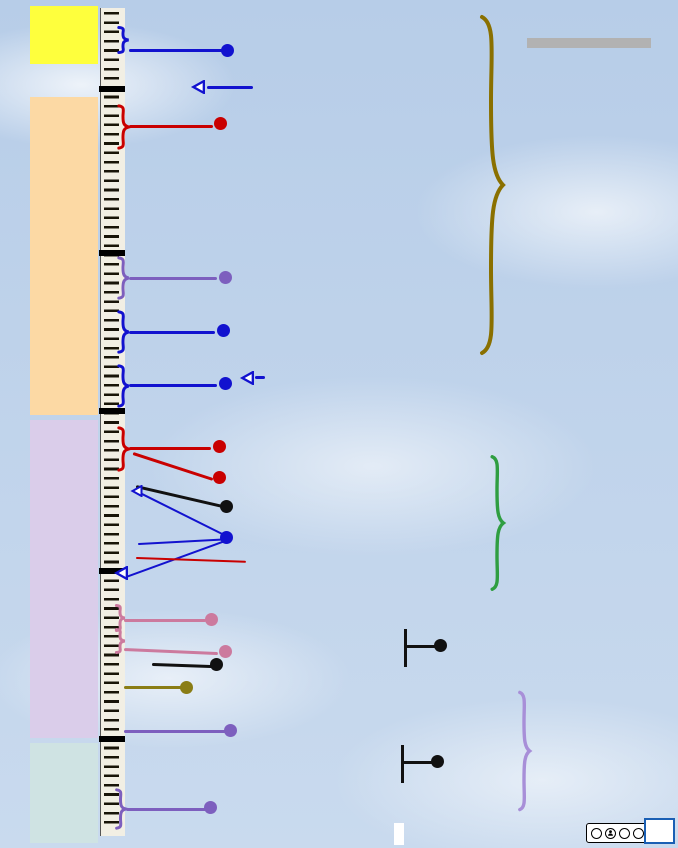 This screenshot has height=848, width=678. What do you see at coordinates (497, 523) in the screenshot?
I see `era-brace-revoluciones-liberales` at bounding box center [497, 523].